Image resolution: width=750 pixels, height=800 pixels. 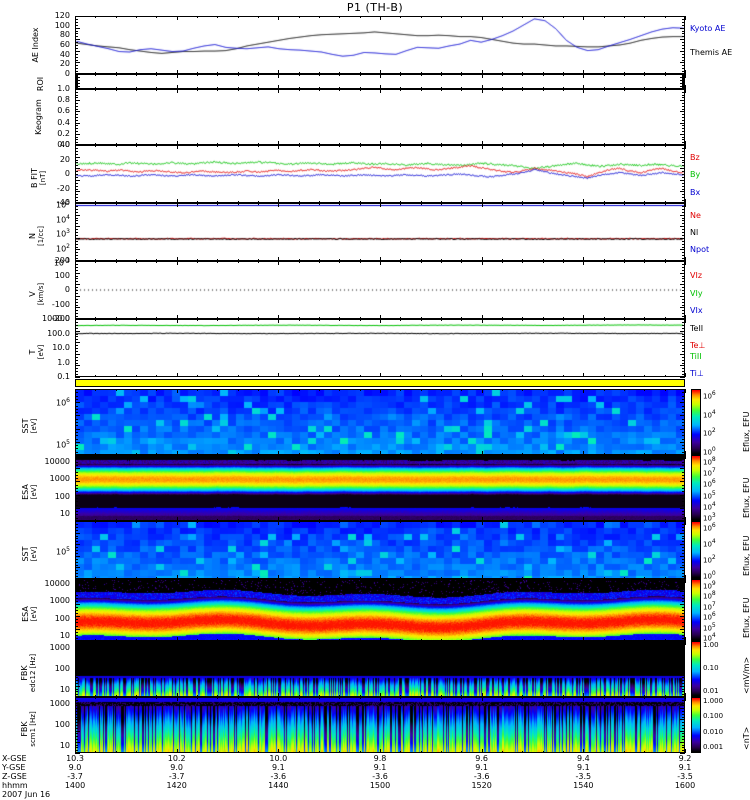 What do you see at coordinates (709, 517) in the screenshot?
I see `colorbar-label-cb_esa1-5: 103` at bounding box center [709, 517].